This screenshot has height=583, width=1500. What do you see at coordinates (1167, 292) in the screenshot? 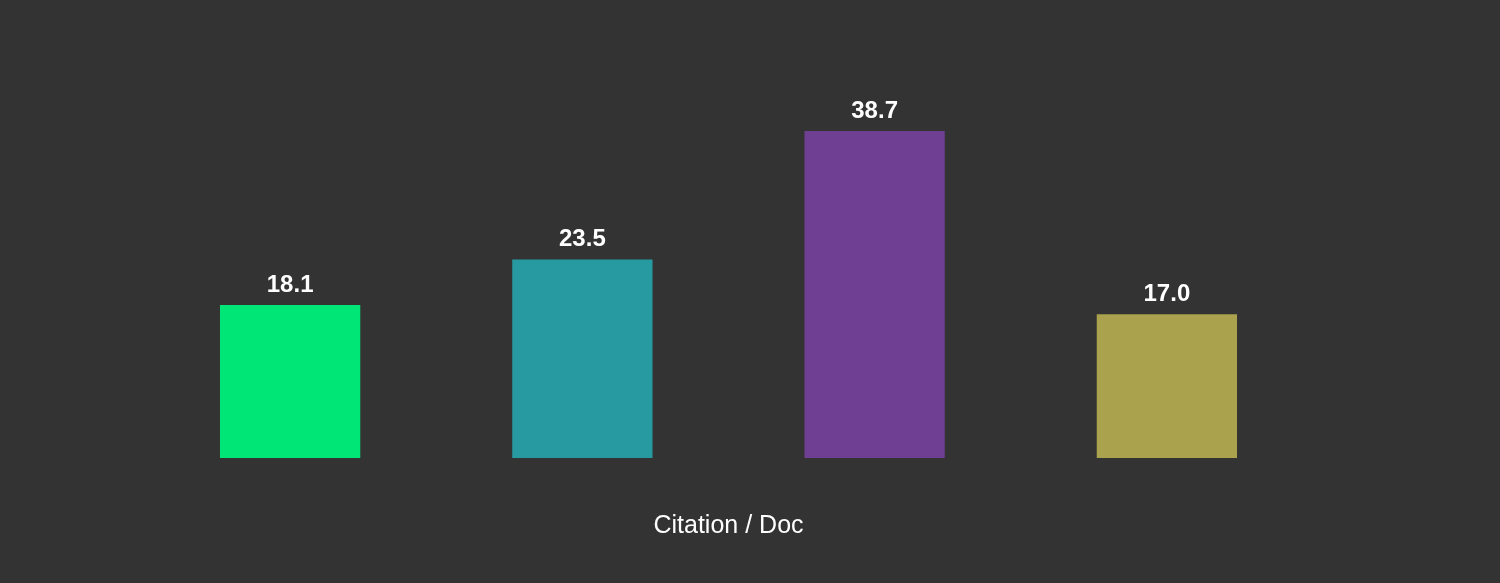
I see `data-label: 17.0` at bounding box center [1167, 292].